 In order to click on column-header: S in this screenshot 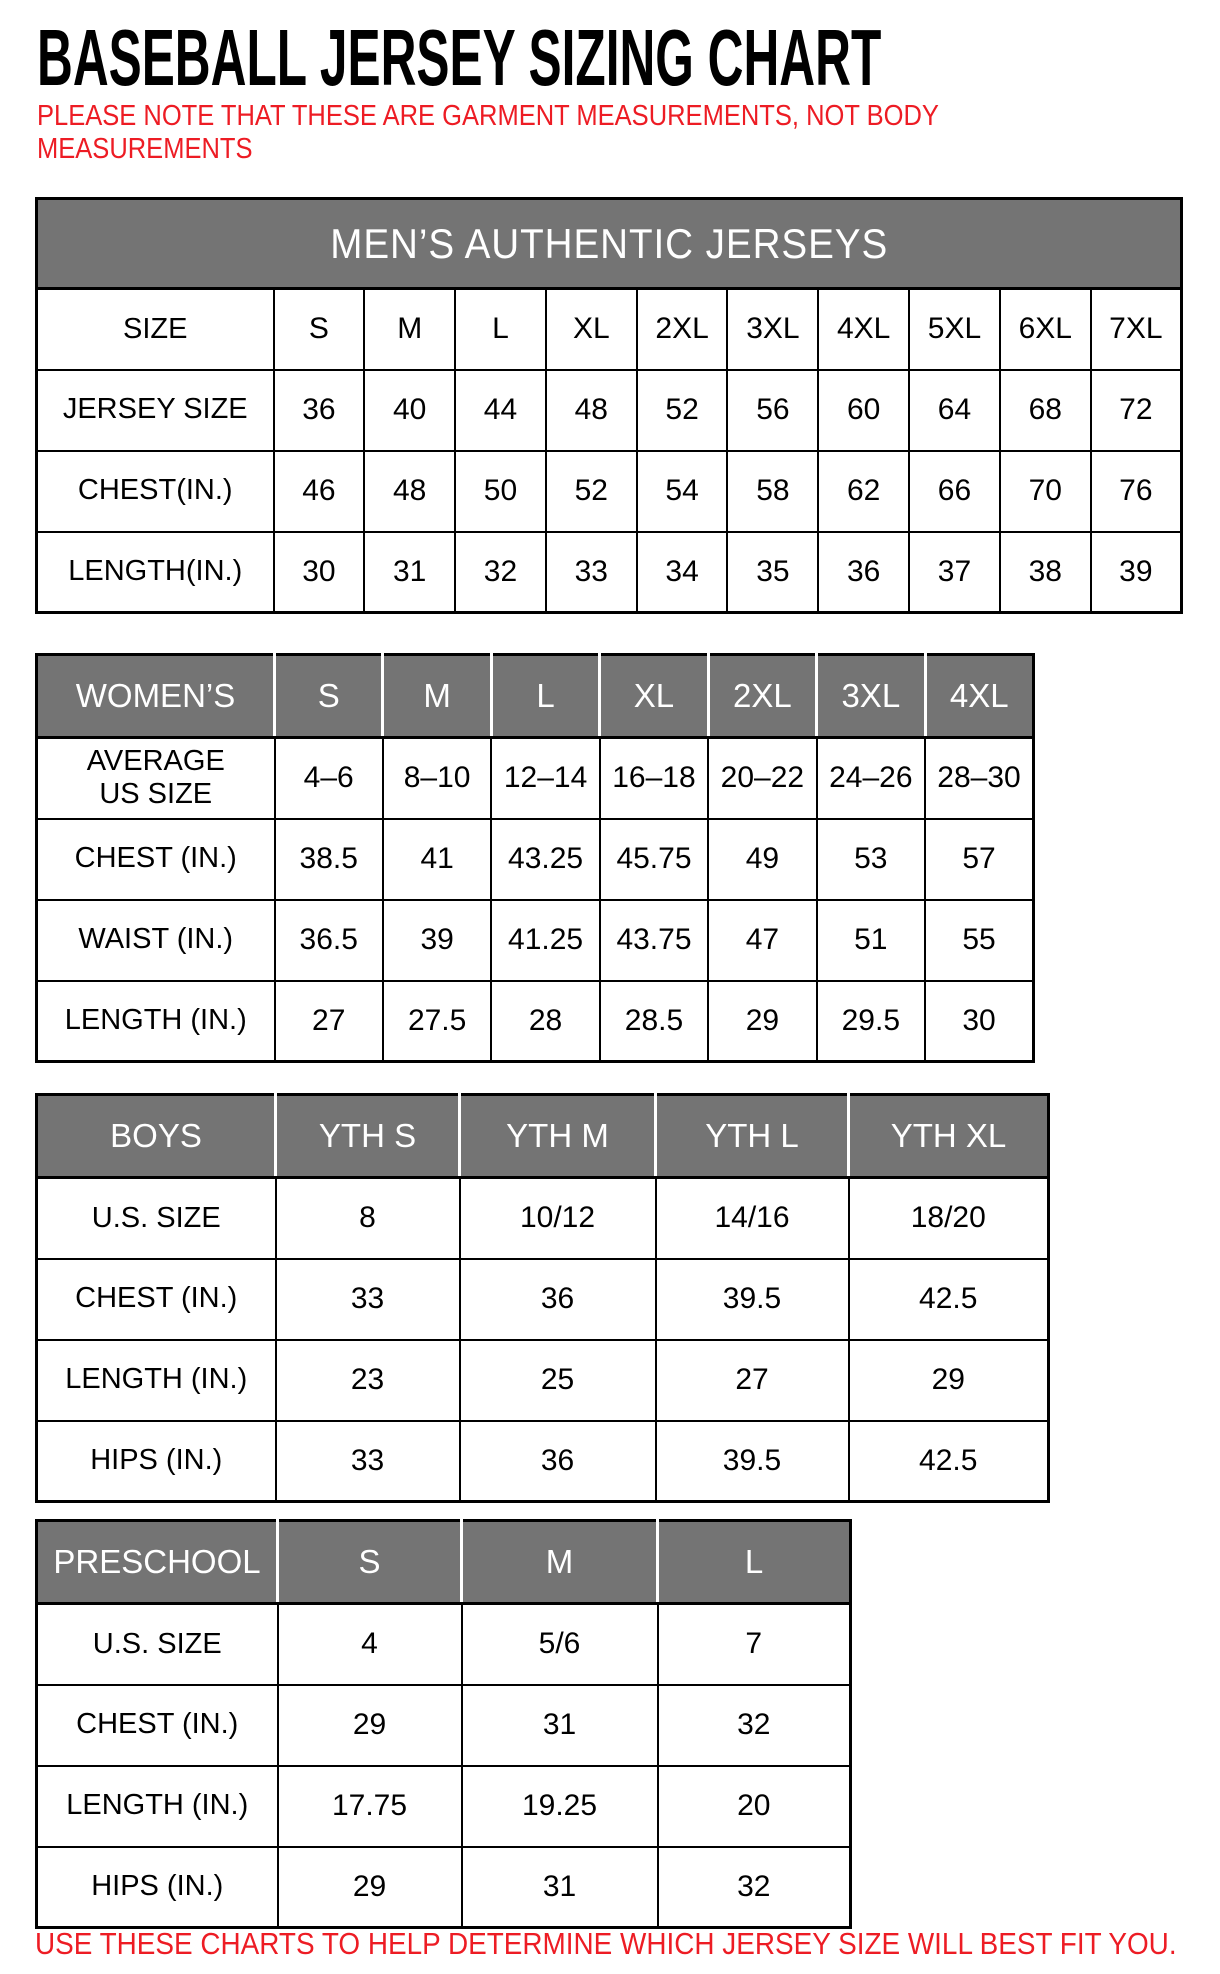, I will do `click(369, 1562)`.